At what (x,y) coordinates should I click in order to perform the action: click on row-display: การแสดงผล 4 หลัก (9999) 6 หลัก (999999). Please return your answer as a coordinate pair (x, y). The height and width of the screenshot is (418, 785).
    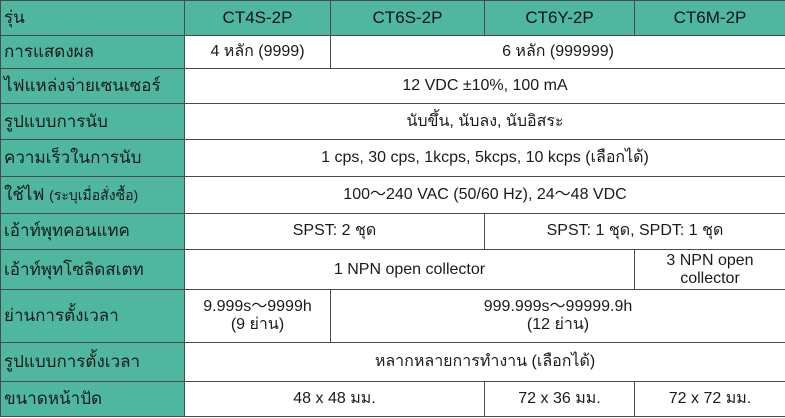
    Looking at the image, I should click on (392, 52).